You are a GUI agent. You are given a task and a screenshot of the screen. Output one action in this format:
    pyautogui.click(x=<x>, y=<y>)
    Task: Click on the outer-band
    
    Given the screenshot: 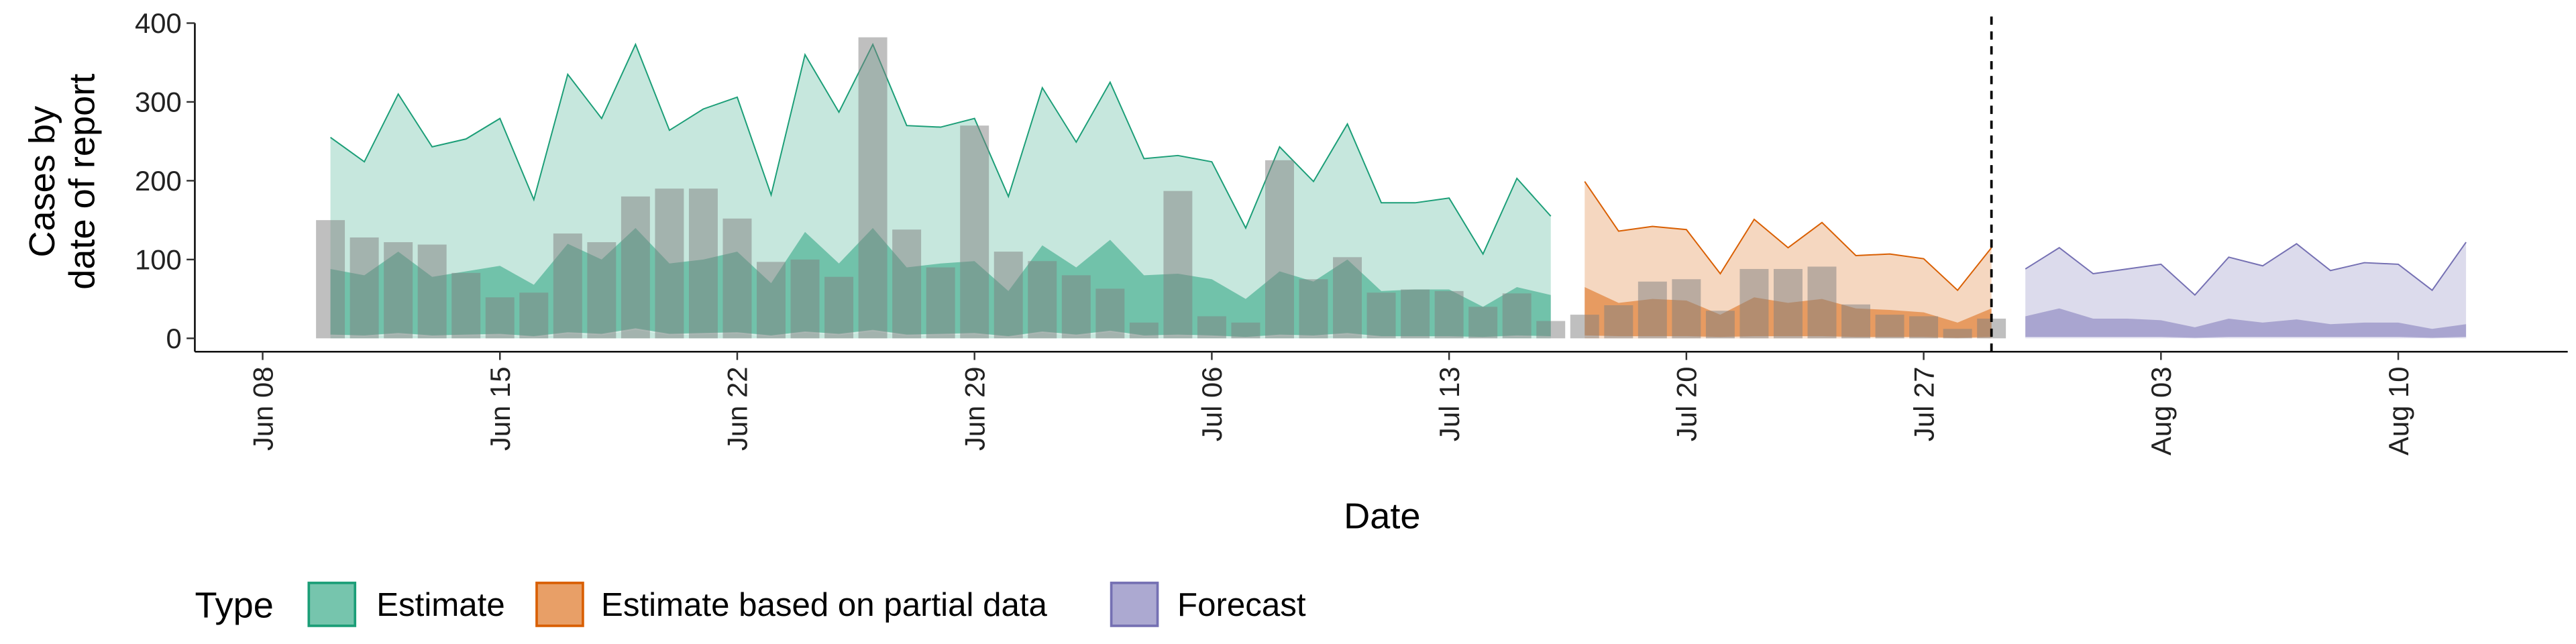 What is the action you would take?
    pyautogui.click(x=2246, y=290)
    